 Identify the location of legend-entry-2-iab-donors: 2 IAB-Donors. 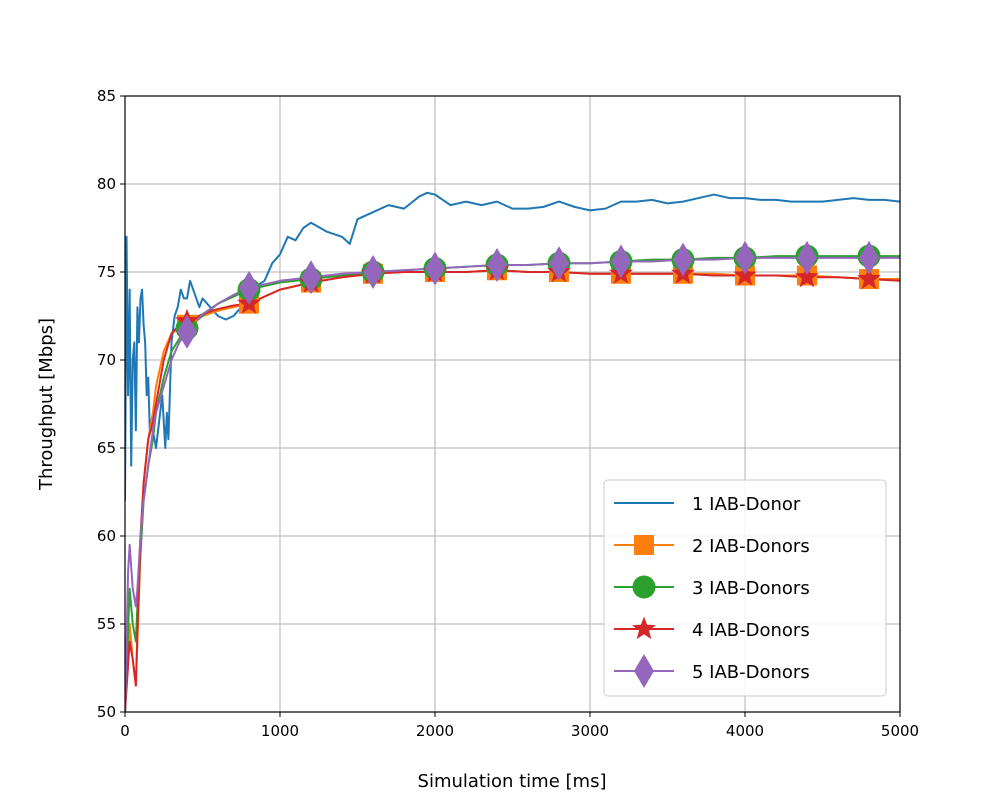
(712, 546).